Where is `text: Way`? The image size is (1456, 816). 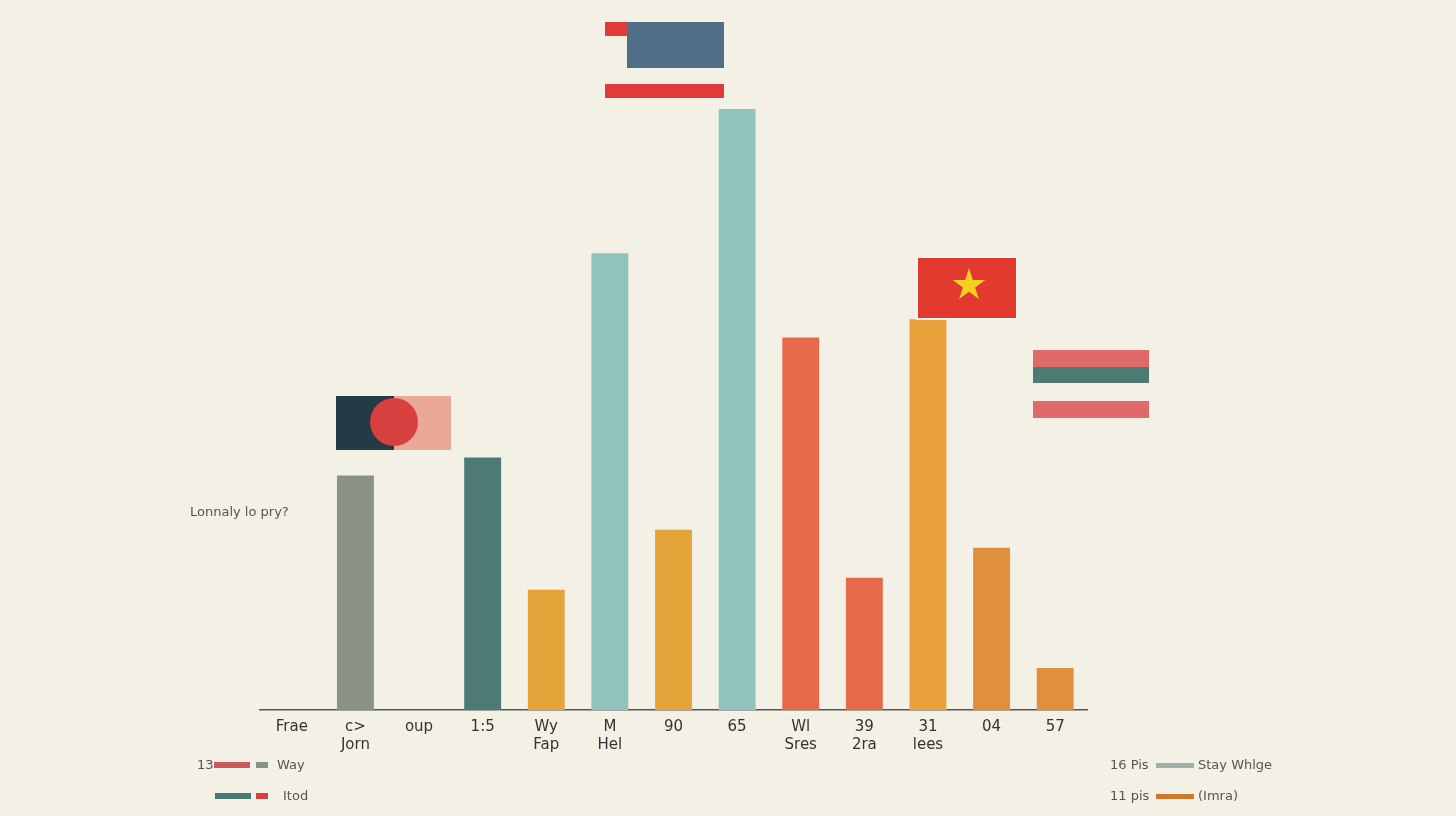
text: Way is located at coordinates (291, 764).